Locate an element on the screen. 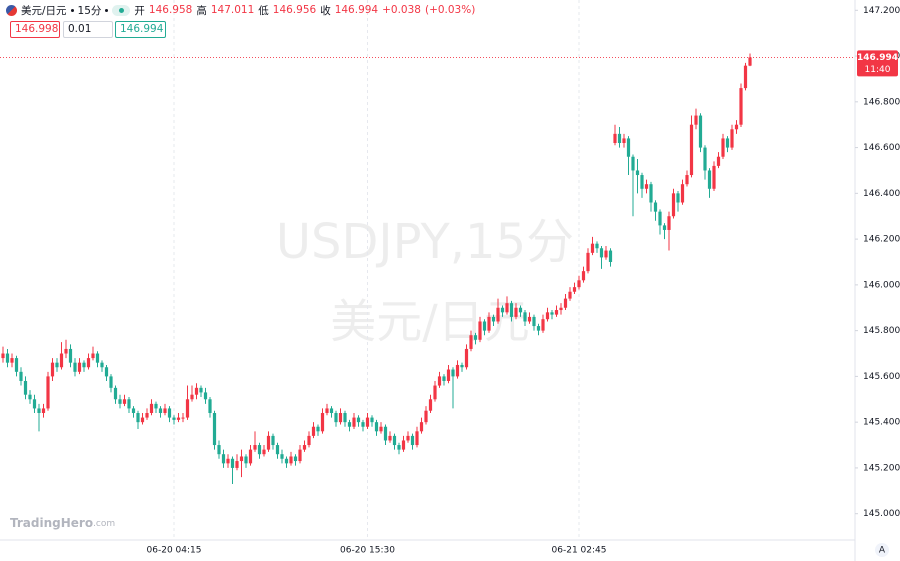  x-tick-label: 06-20 04:15 is located at coordinates (174, 551).